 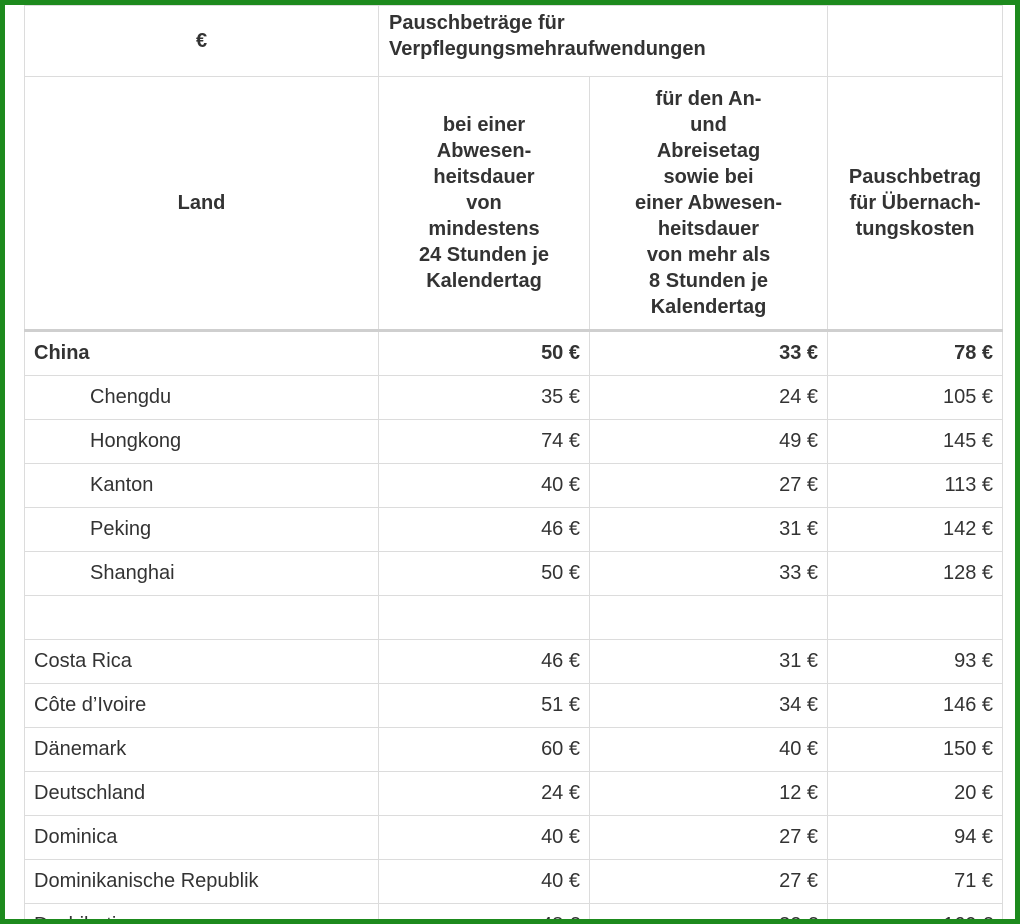 I want to click on allowance-8h-cell: 49 €, so click(x=708, y=441).